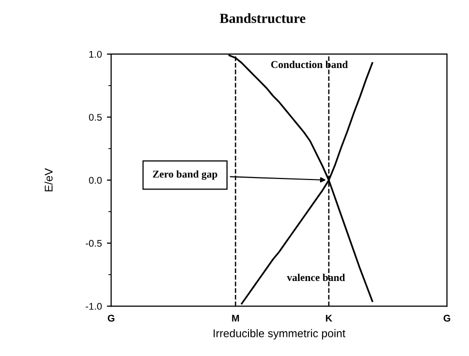 This screenshot has width=469, height=356. Describe the element at coordinates (185, 175) in the screenshot. I see `annotation: Zero band gap` at that location.